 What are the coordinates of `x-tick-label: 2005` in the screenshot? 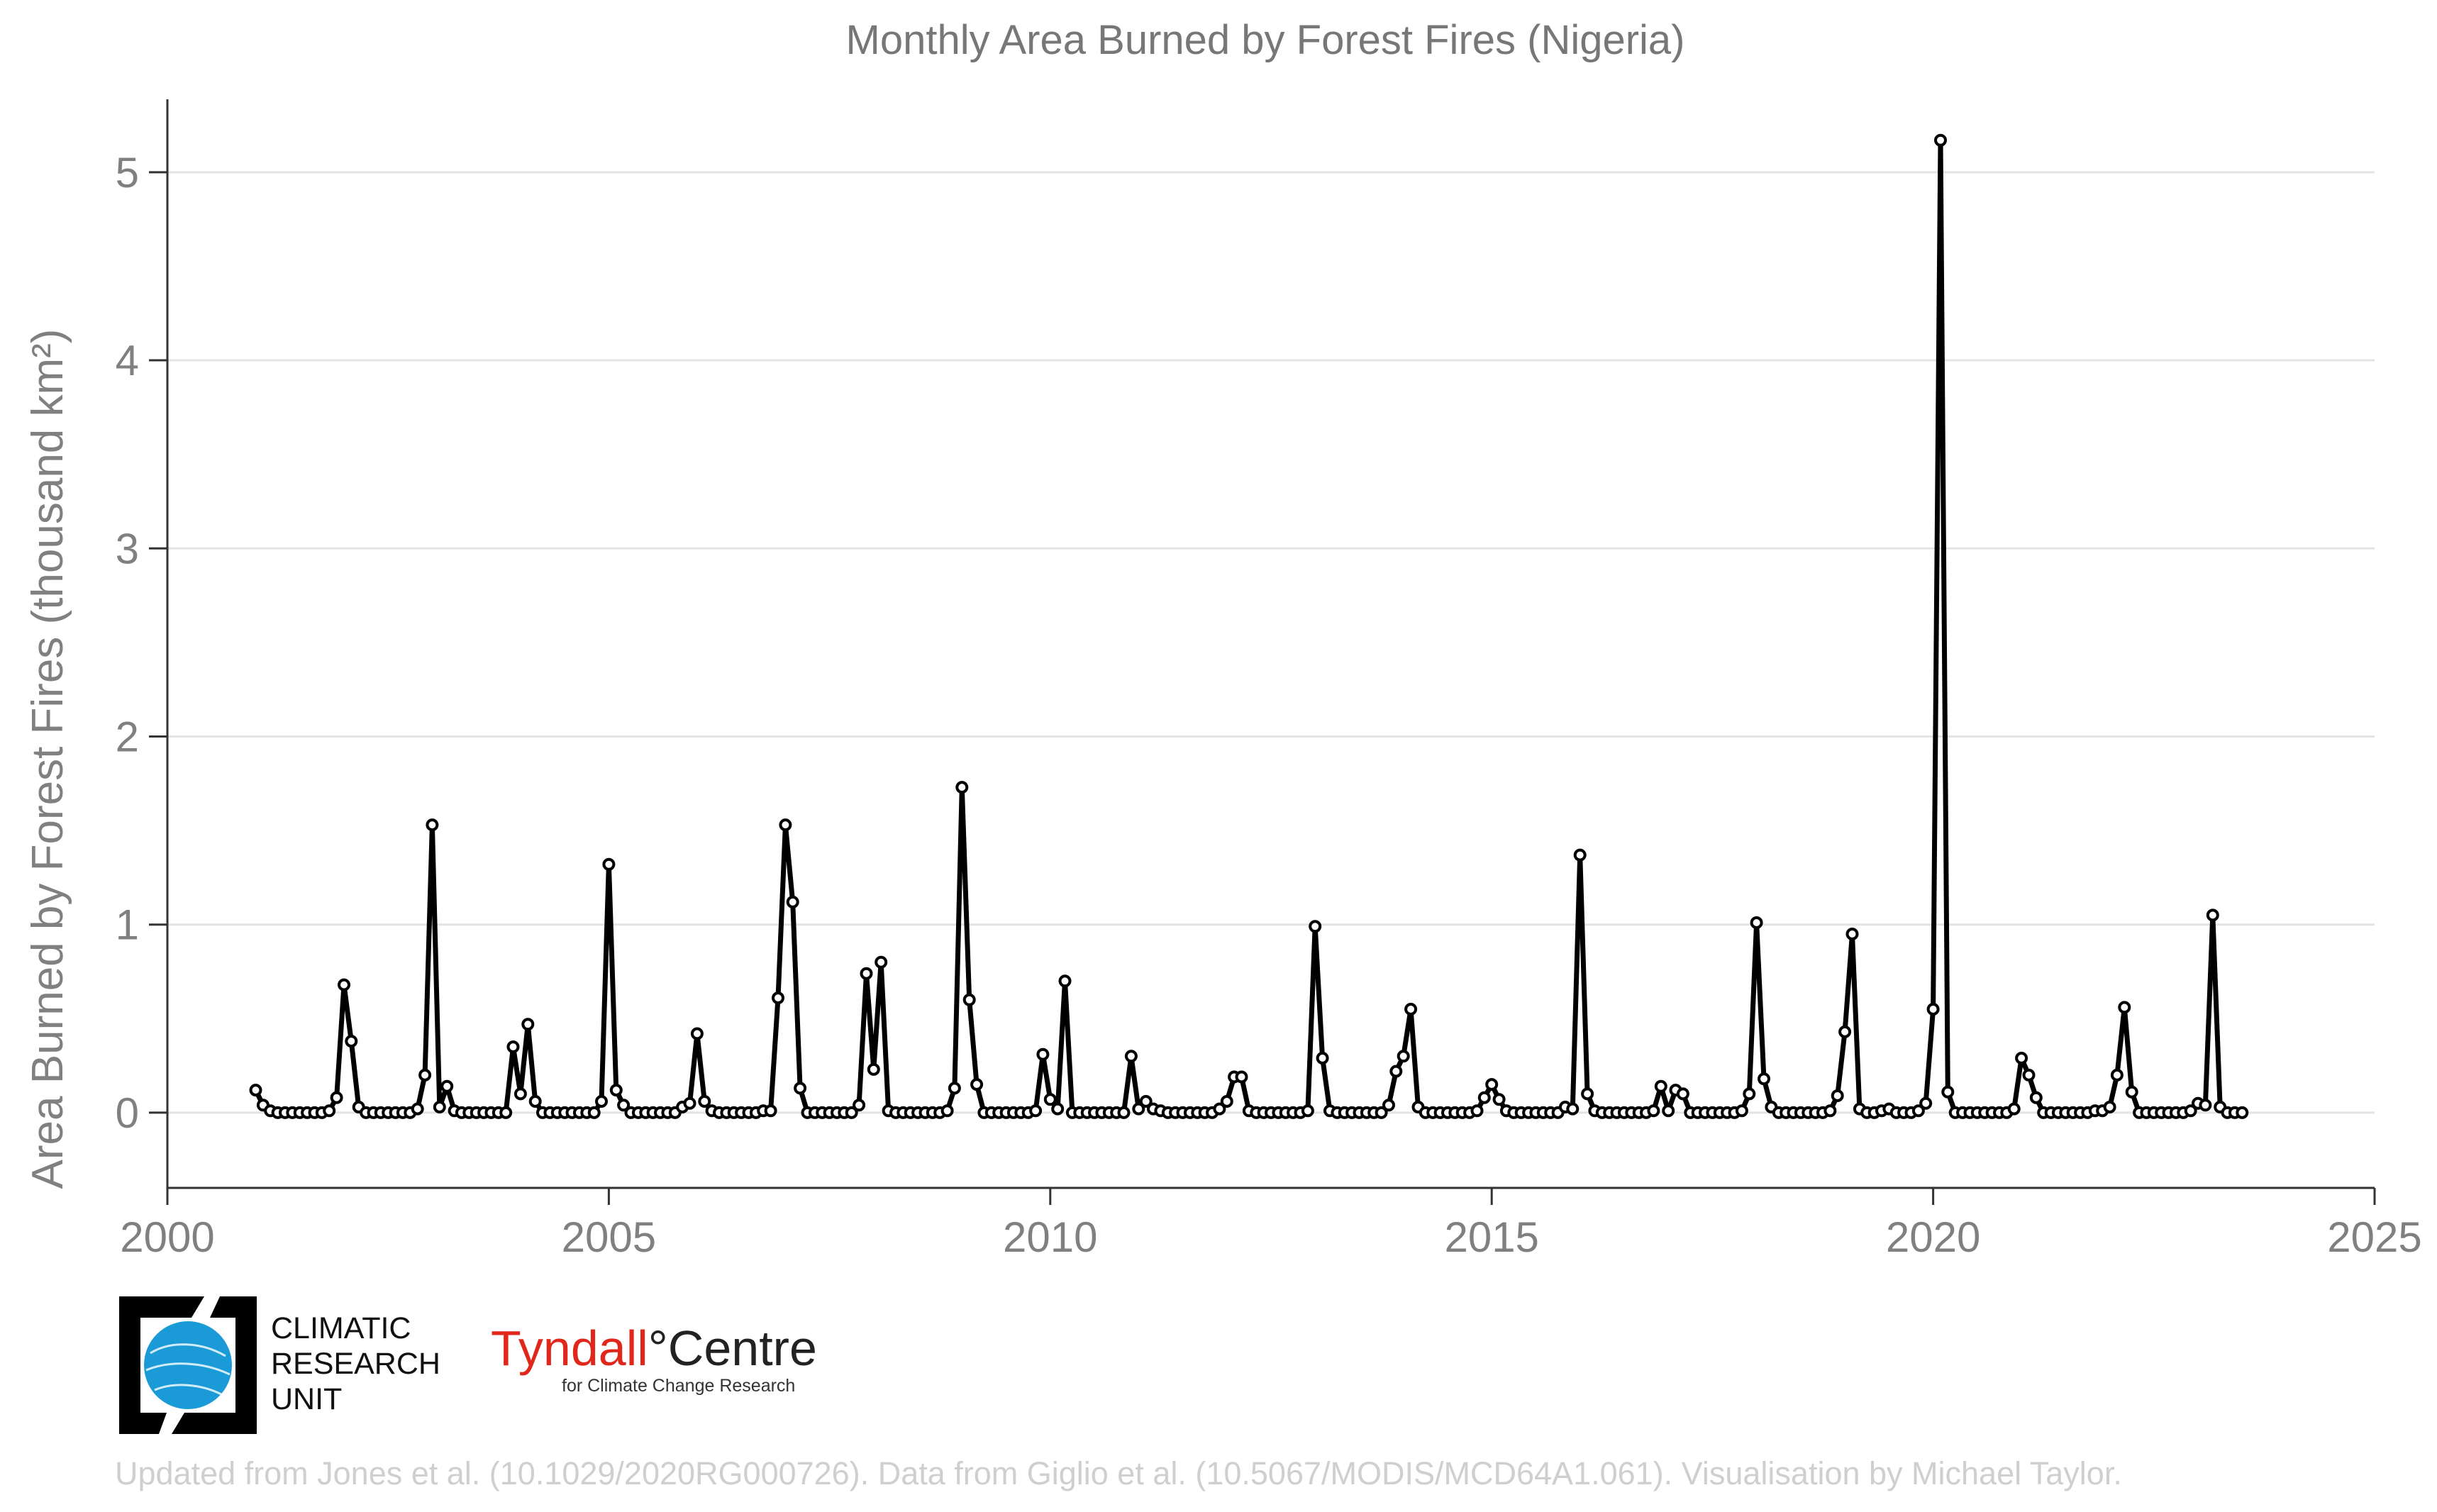 It's located at (609, 1237).